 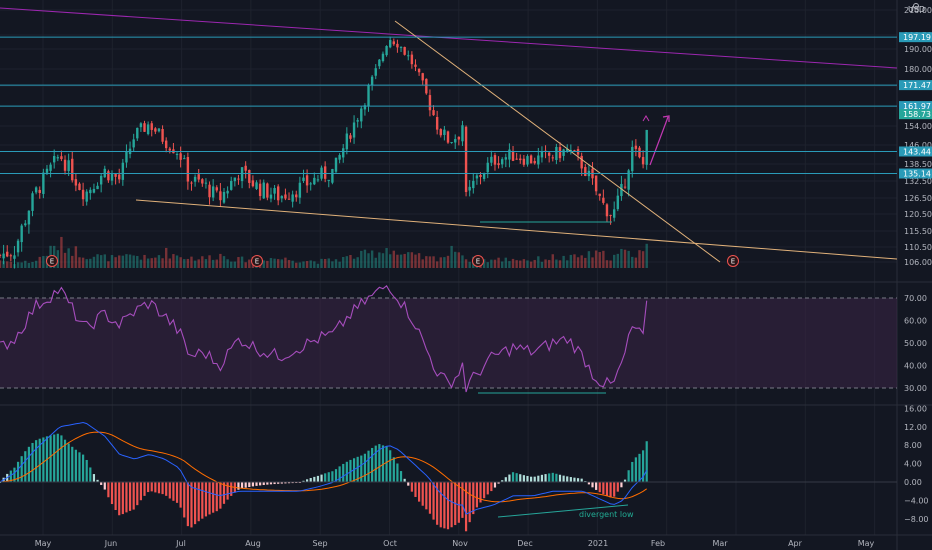 I want to click on level-badge-label: 171.47, so click(x=917, y=85).